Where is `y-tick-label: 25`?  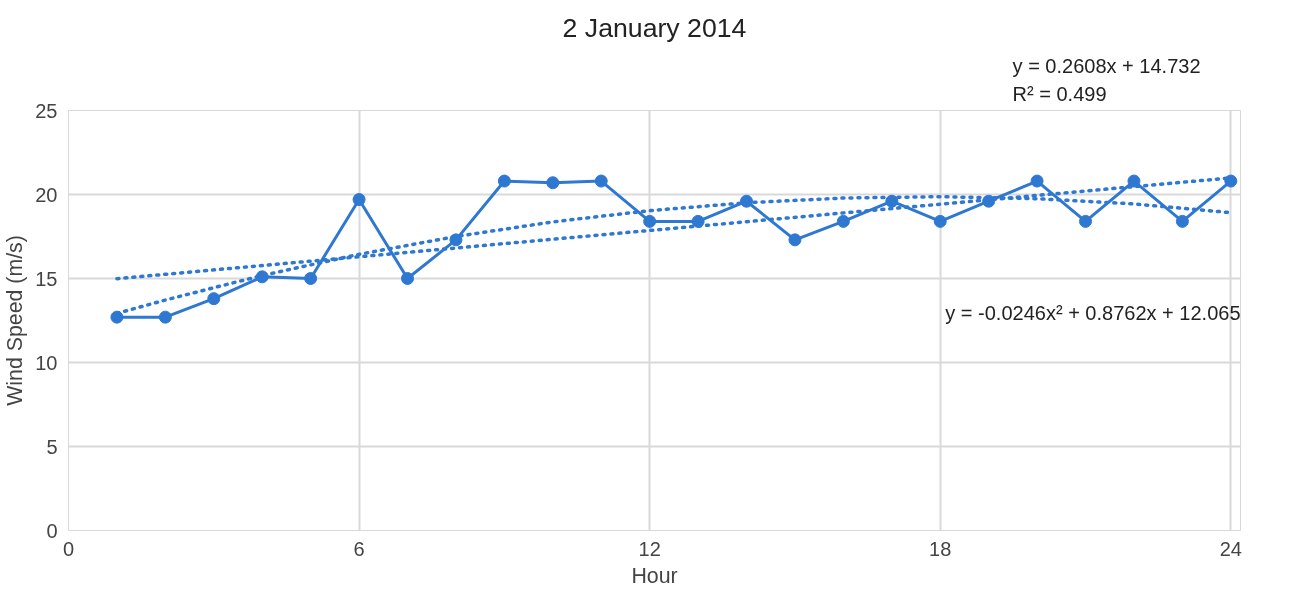
y-tick-label: 25 is located at coordinates (46, 110).